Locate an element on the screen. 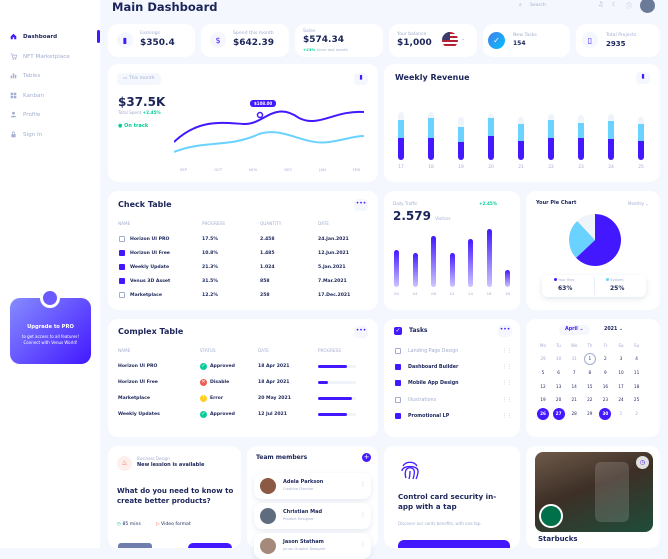 This screenshot has width=668, height=559. traffic-unit: Visitors is located at coordinates (443, 218).